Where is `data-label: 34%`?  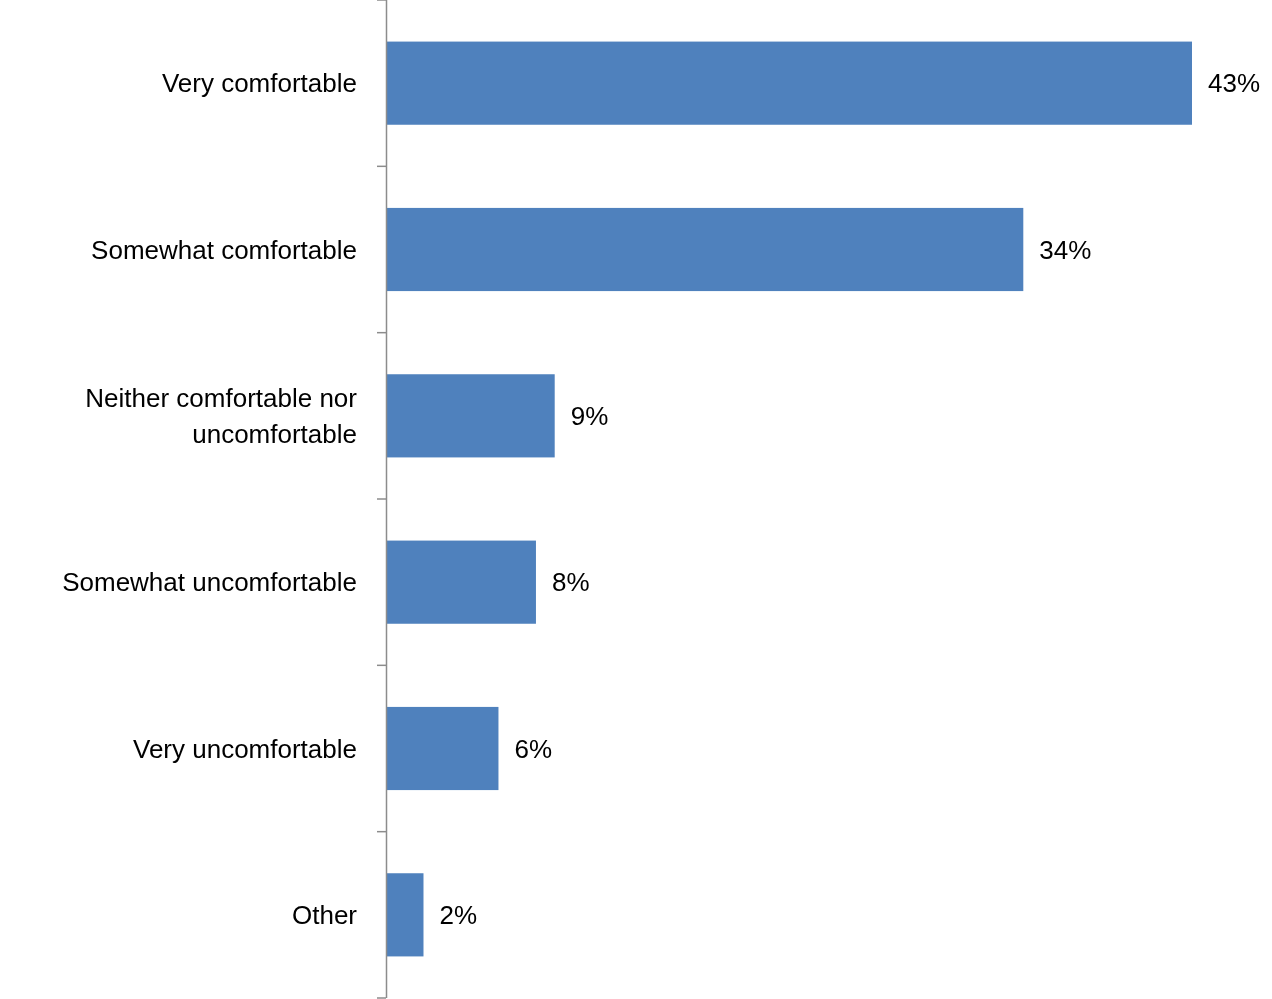
data-label: 34% is located at coordinates (1065, 249).